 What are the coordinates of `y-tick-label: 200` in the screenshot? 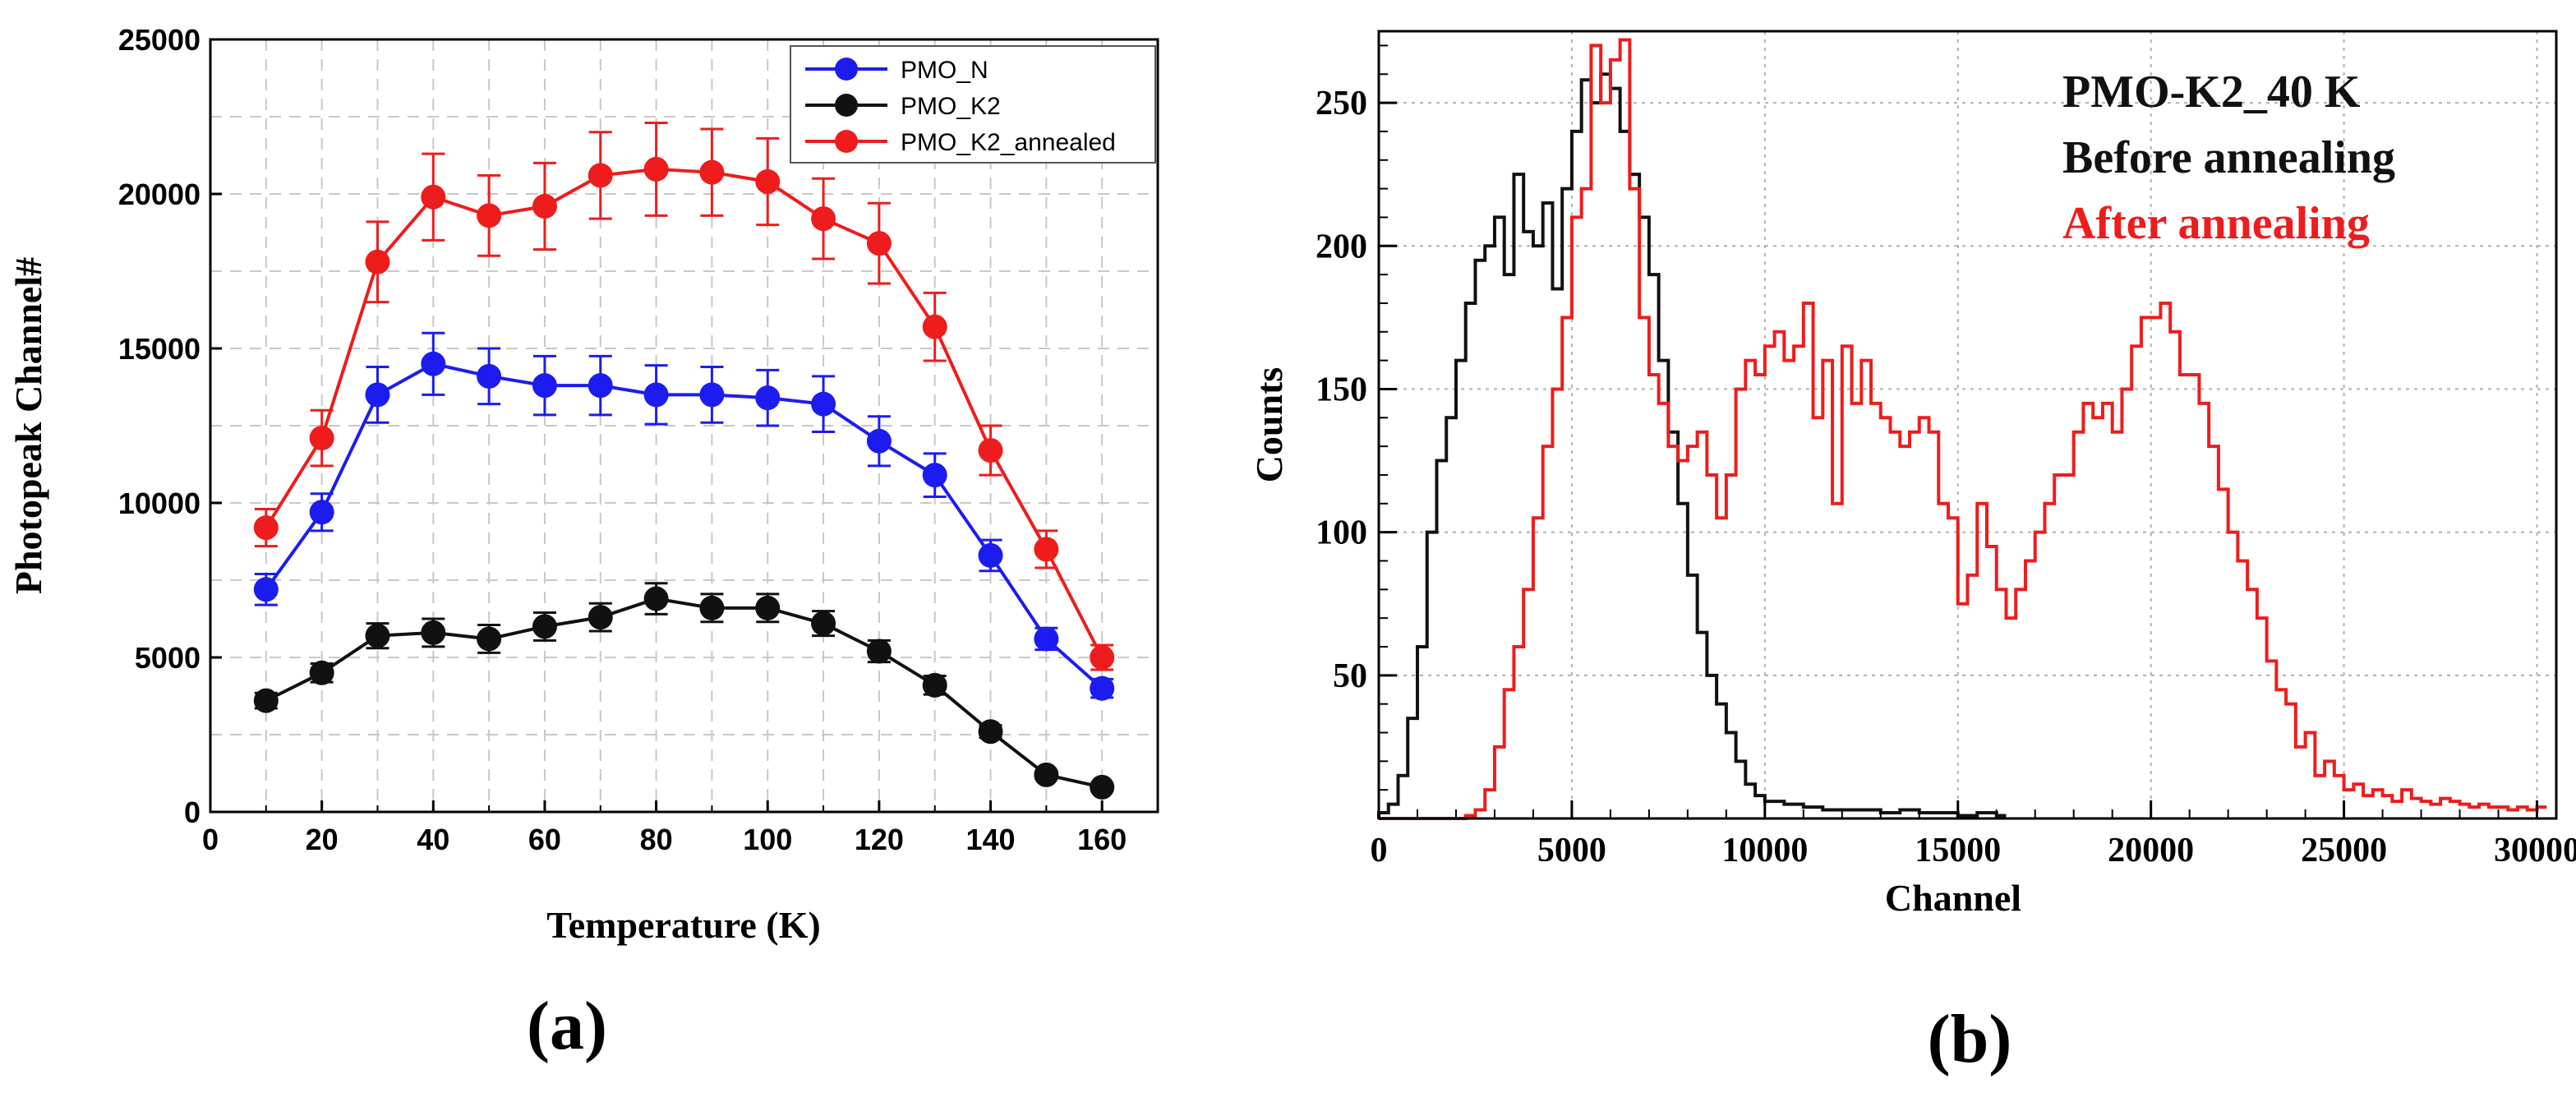 It's located at (1341, 247).